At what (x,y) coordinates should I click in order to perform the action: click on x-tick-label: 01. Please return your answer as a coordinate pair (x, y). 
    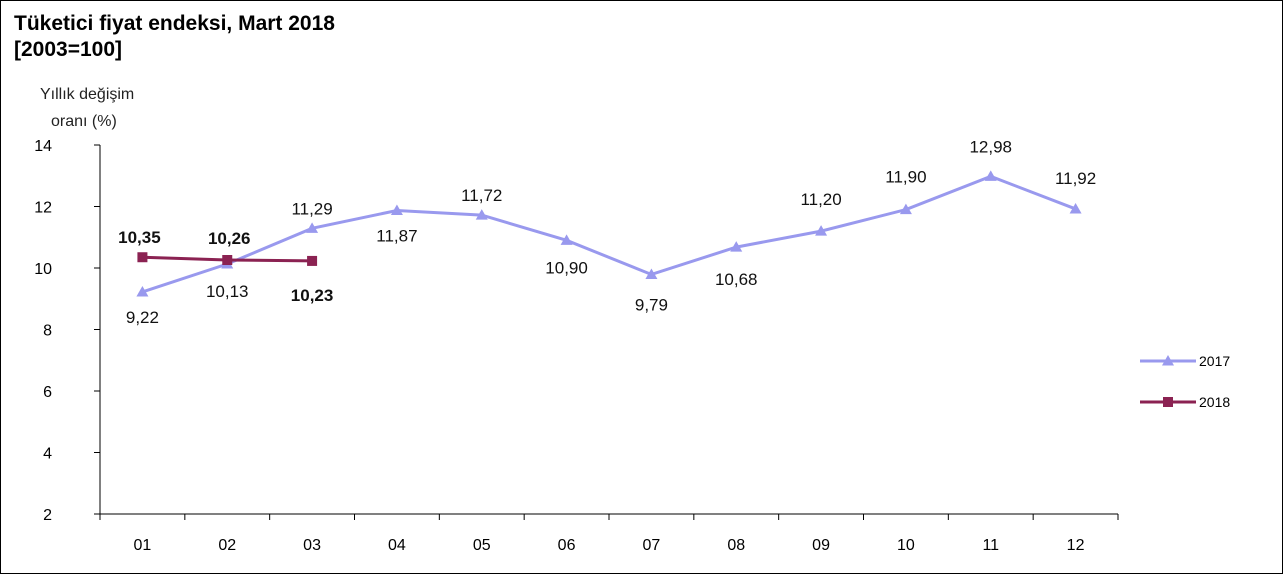
    Looking at the image, I should click on (143, 545).